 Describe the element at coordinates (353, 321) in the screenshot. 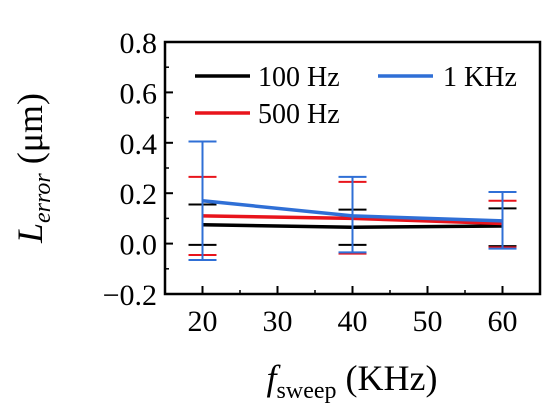

I see `x-tick-label: 40` at that location.